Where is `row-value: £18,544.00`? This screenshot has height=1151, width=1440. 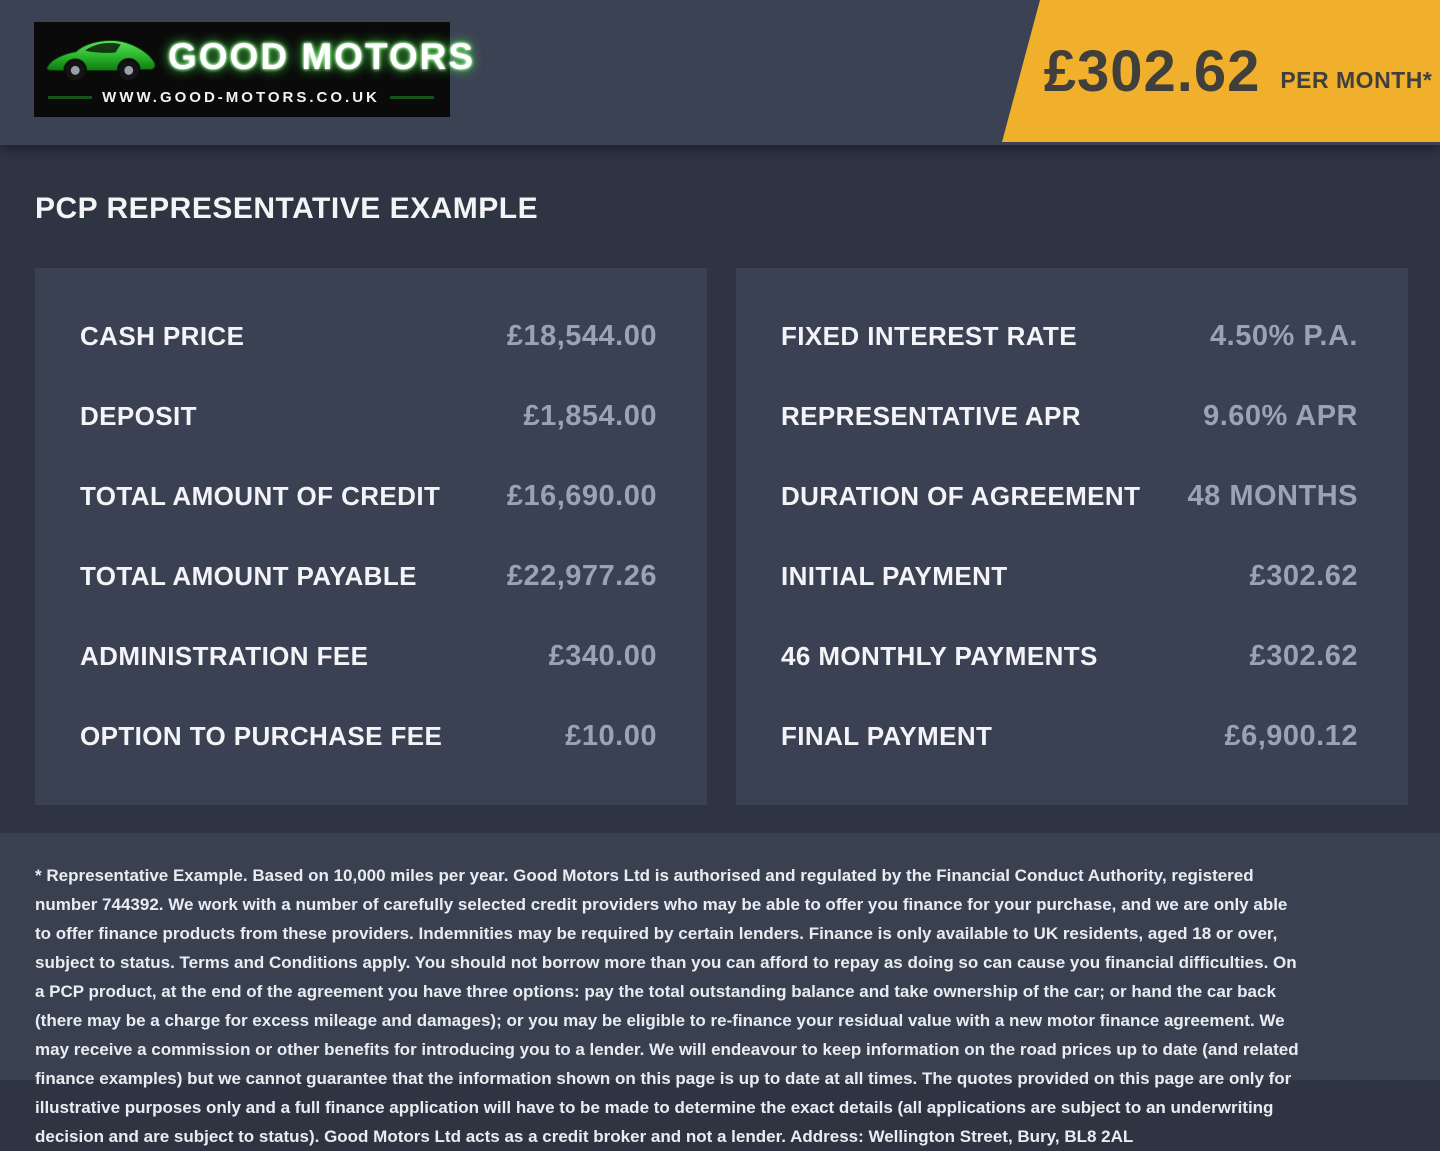
row-value: £18,544.00 is located at coordinates (581, 336).